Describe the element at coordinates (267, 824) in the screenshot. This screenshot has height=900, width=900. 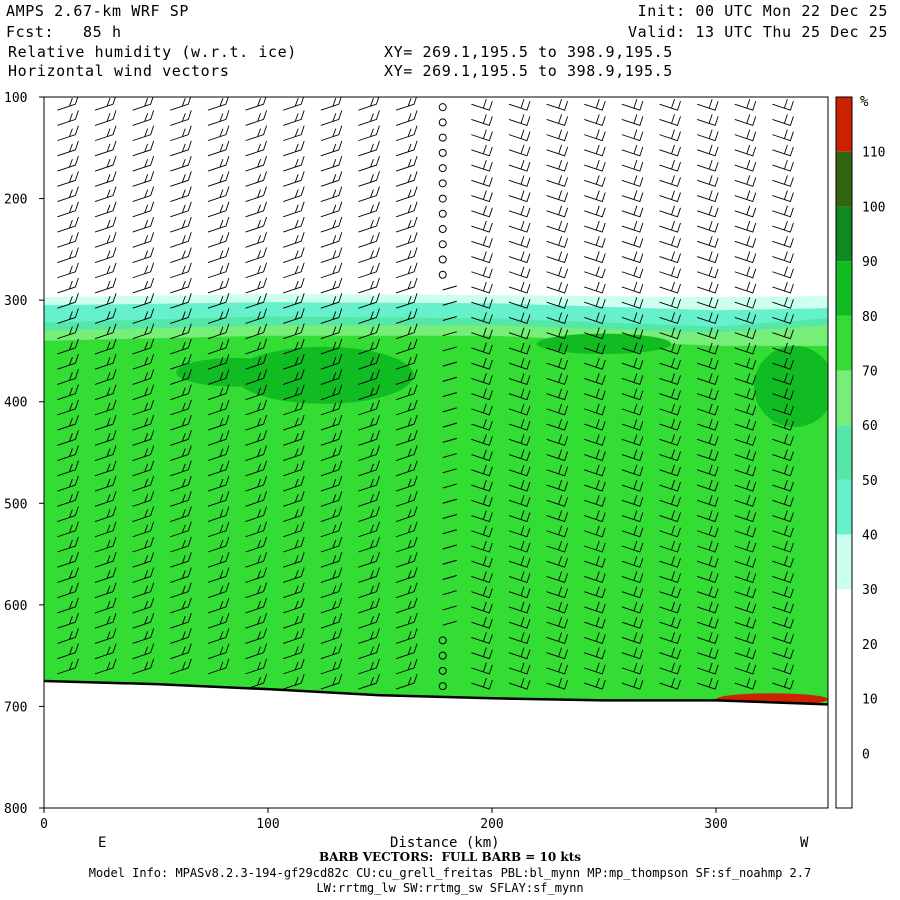
I see `x-tick-label: 100` at that location.